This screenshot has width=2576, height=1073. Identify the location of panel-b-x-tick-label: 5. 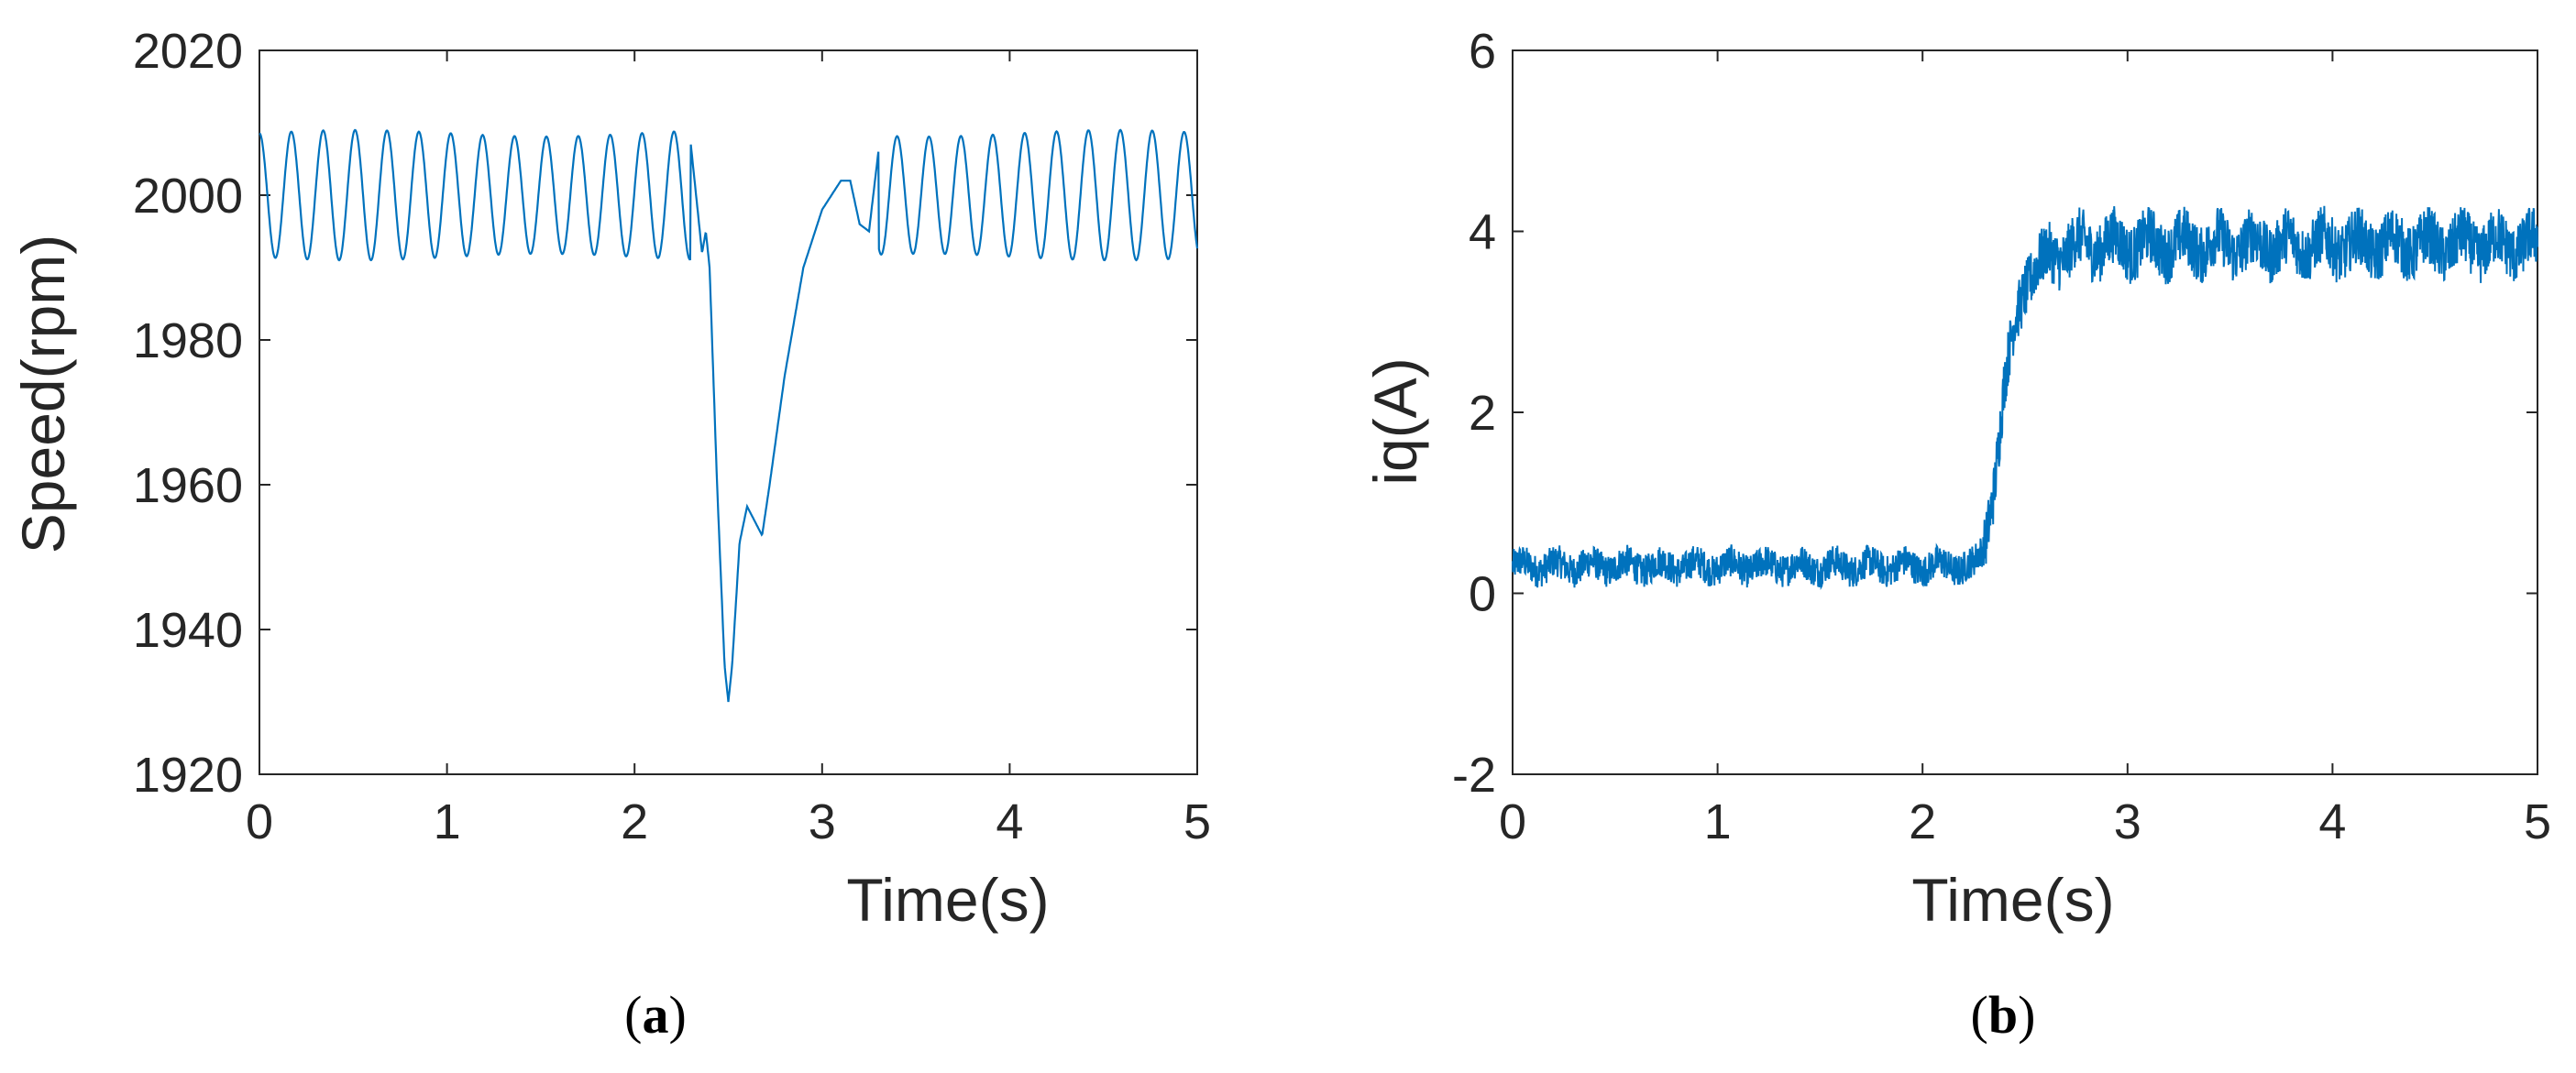
(2537, 821).